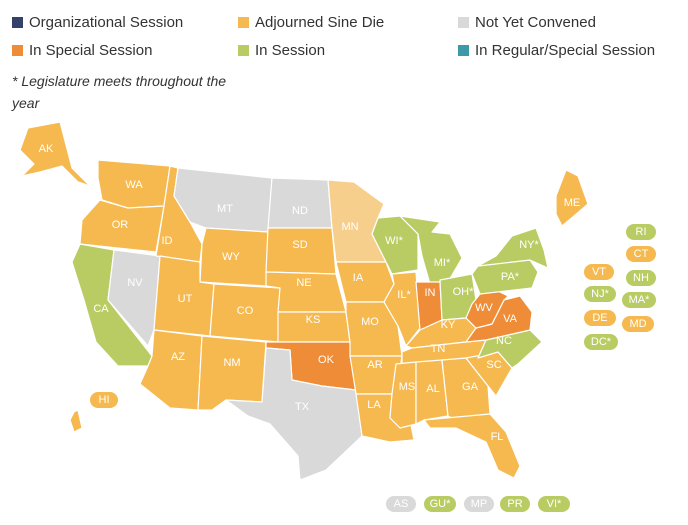  Describe the element at coordinates (535, 22) in the screenshot. I see `legend-label: Not Yet Convened` at that location.